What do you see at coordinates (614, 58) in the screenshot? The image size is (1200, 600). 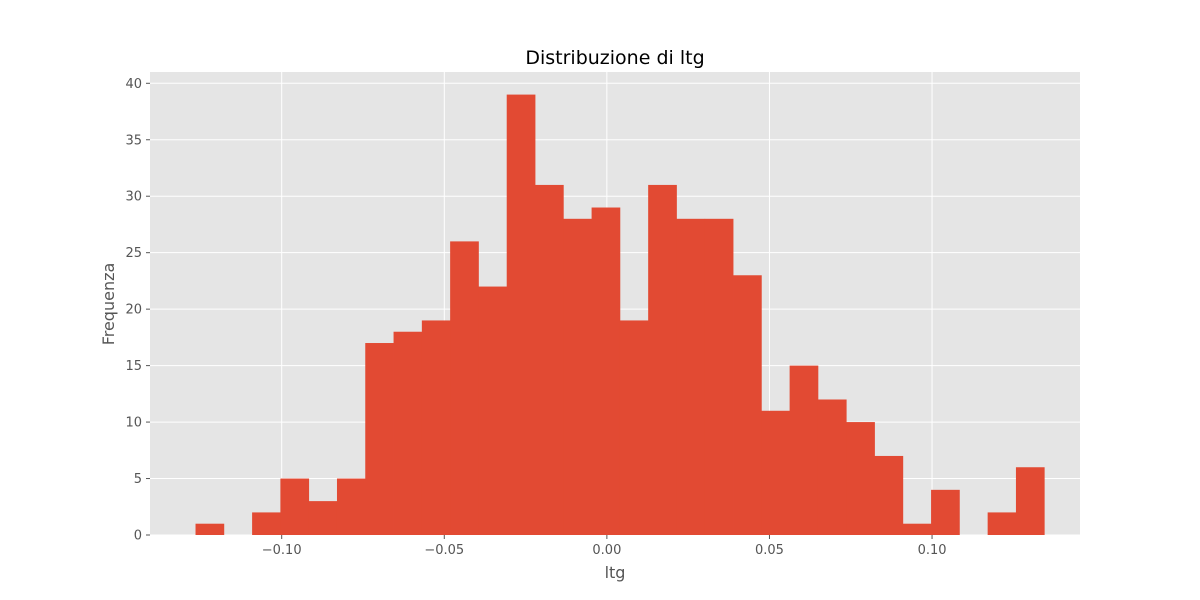 I see `chart-title: Distribuzione di ltg` at bounding box center [614, 58].